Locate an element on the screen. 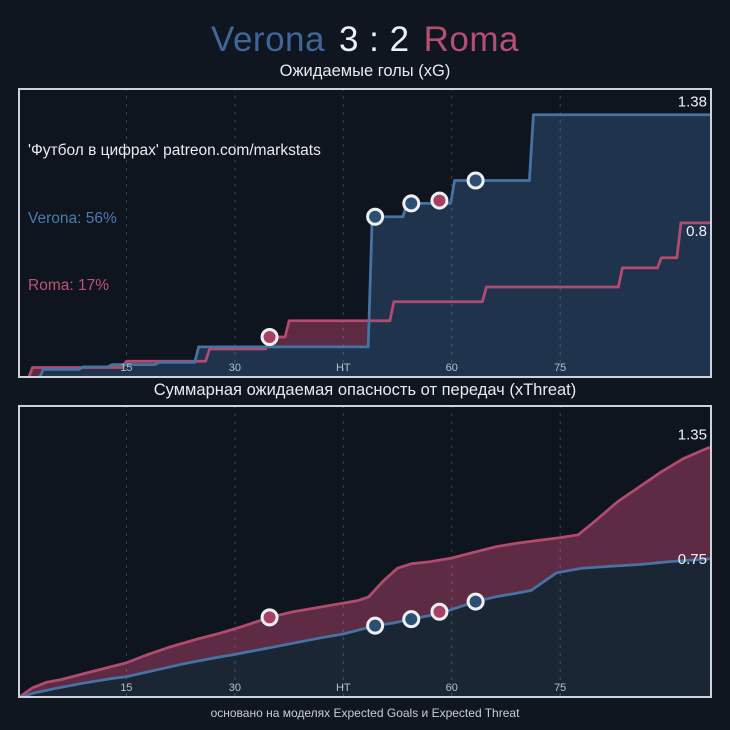 The height and width of the screenshot is (730, 730). match-score-header: Verona 3 : 2 Roma is located at coordinates (365, 40).